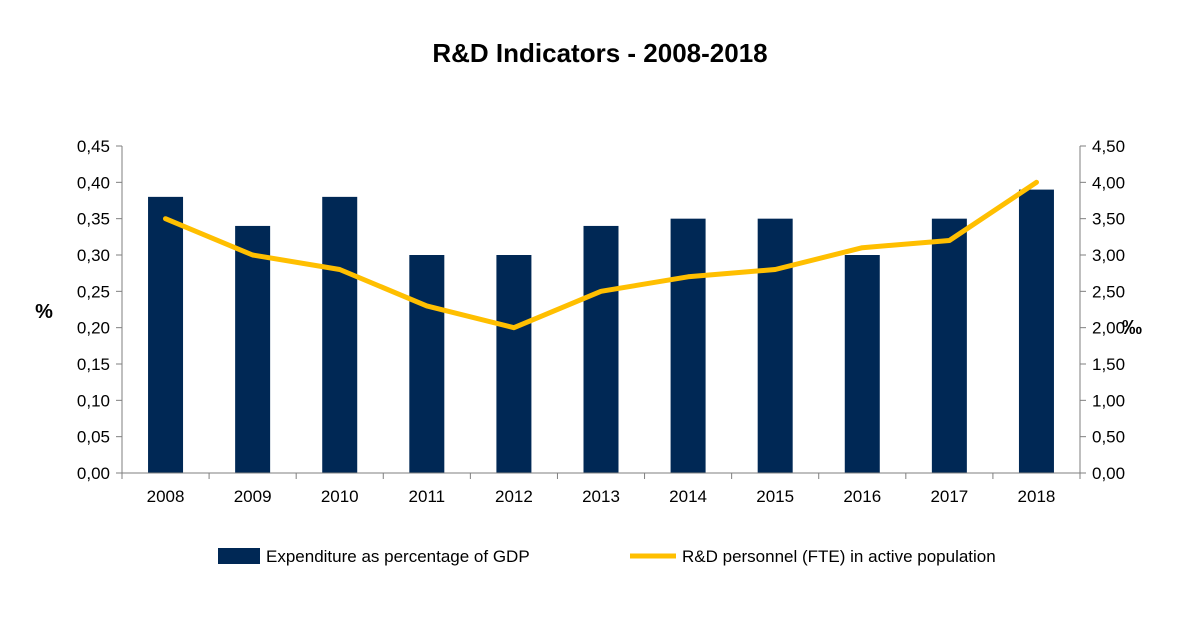 The height and width of the screenshot is (628, 1200). I want to click on x-tick-label: 2018, so click(1037, 496).